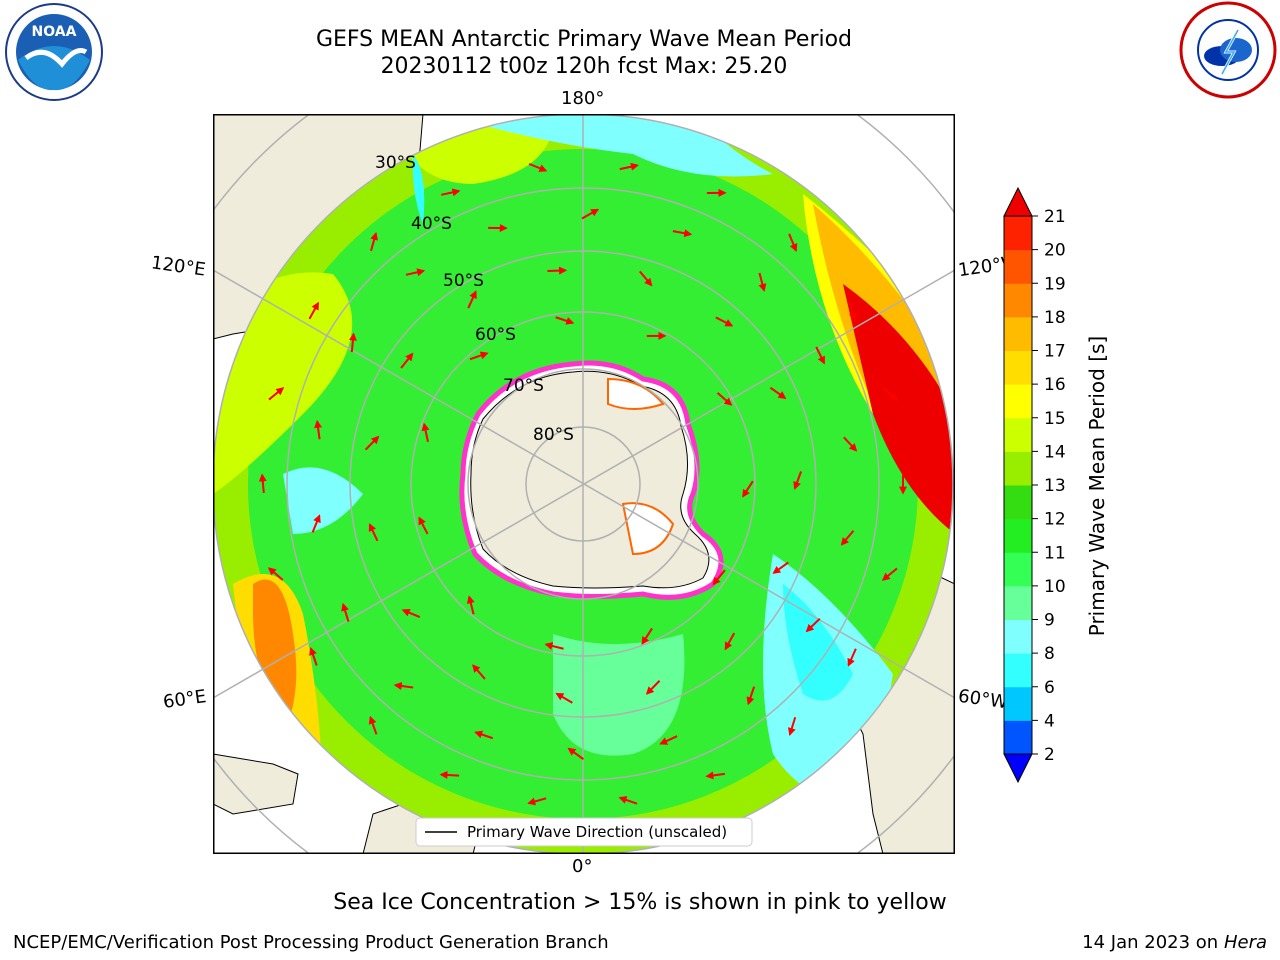  I want to click on colorbar-tick-label: 17, so click(1055, 352).